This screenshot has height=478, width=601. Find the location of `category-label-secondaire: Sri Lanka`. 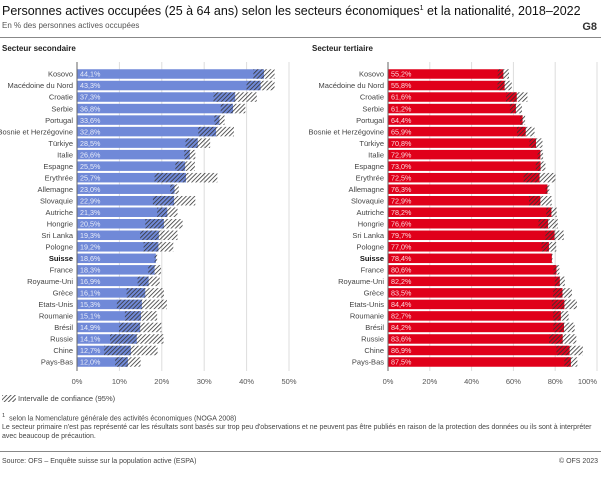

category-label-secondaire: Sri Lanka is located at coordinates (57, 235).